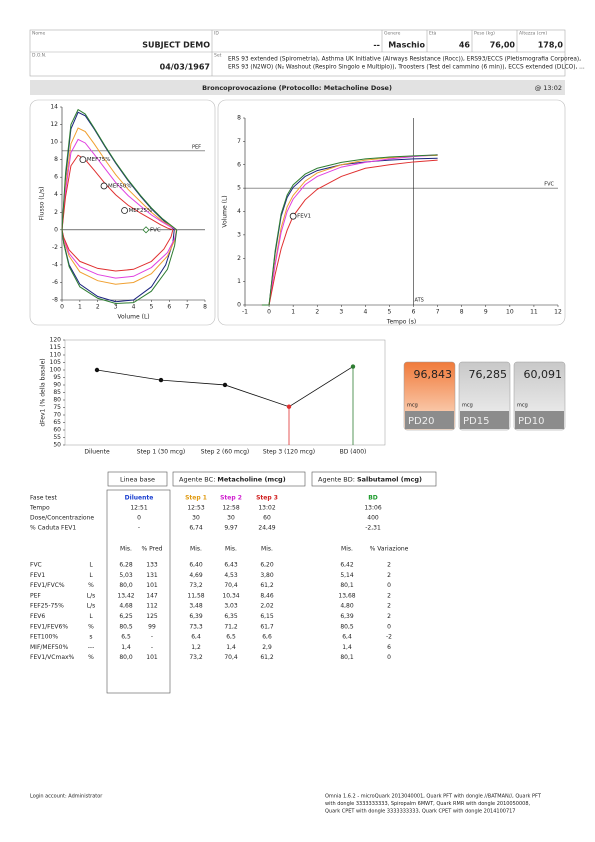 Image resolution: width=595 pixels, height=842 pixels. Describe the element at coordinates (389, 549) in the screenshot. I see `column-header: % Variazione` at that location.